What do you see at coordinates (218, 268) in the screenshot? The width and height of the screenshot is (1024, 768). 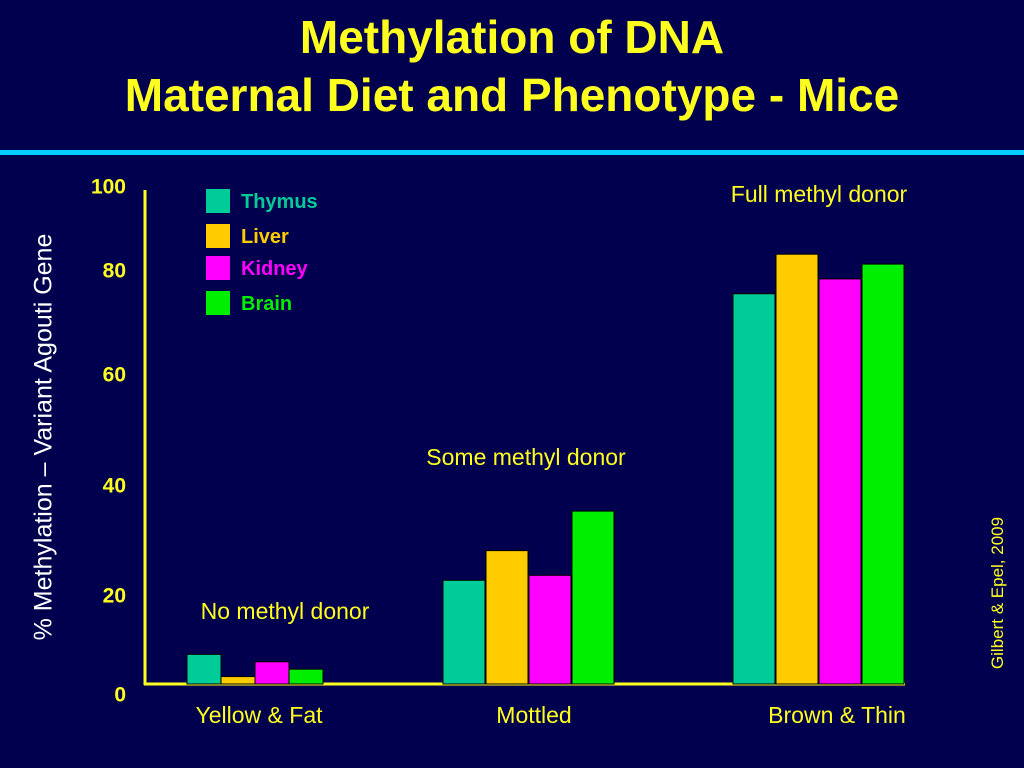 I see `legend-swatch-kidney` at bounding box center [218, 268].